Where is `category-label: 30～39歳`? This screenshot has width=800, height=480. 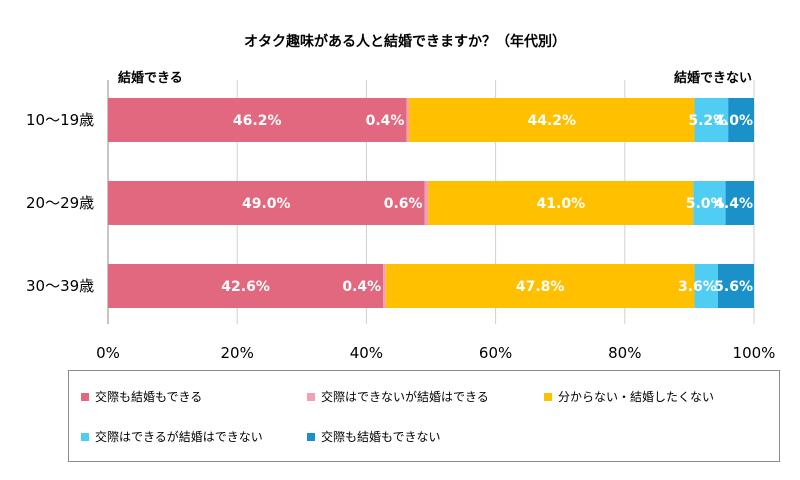 category-label: 30～39歳 is located at coordinates (60, 286).